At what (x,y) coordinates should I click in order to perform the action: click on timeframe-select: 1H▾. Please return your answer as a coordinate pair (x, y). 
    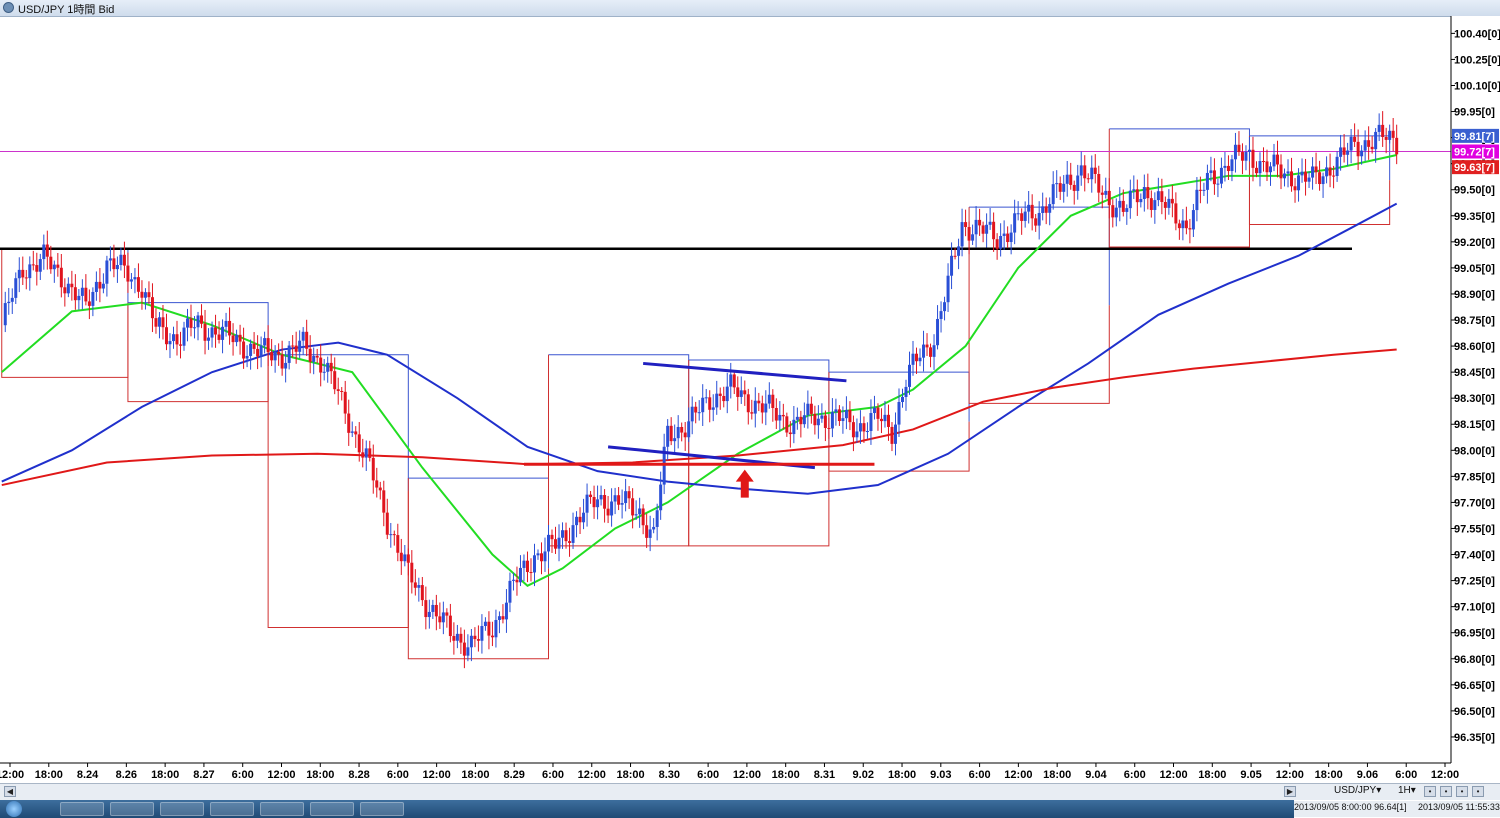
    Looking at the image, I should click on (1407, 790).